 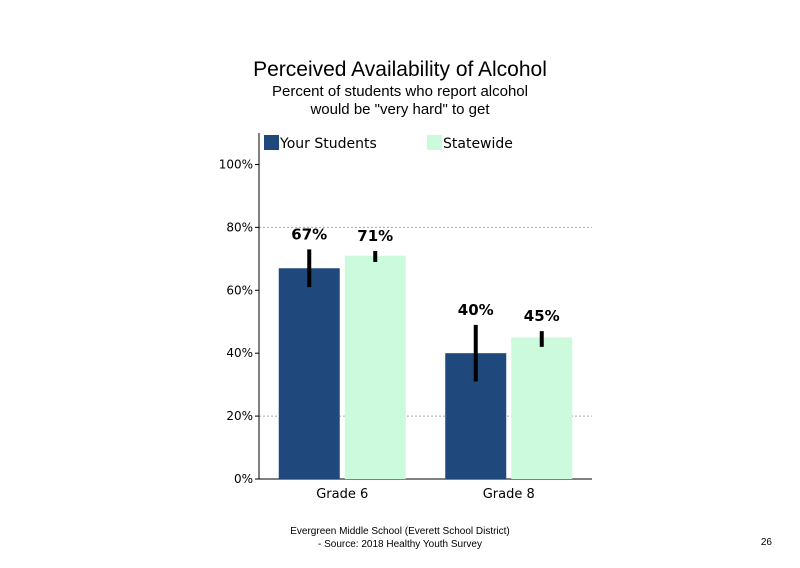 I want to click on category-label-grade-8: Grade 8, so click(x=509, y=494).